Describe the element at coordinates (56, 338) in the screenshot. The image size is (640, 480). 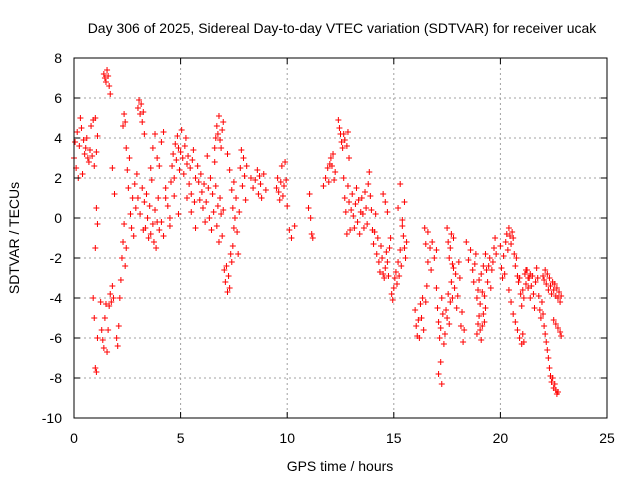
I see `y-tick-label: -6` at that location.